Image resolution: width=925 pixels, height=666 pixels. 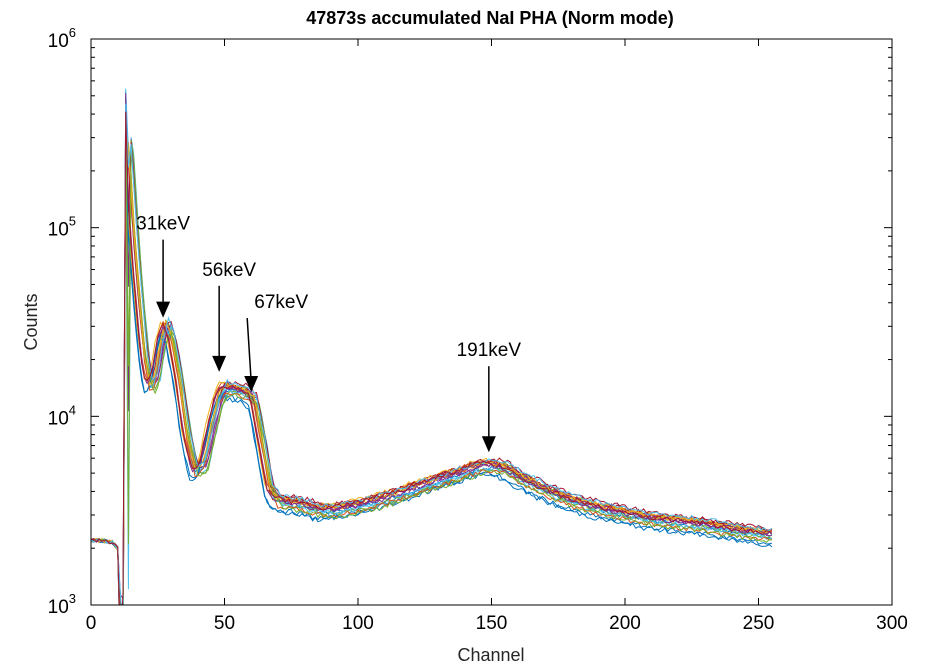 I want to click on chart-title: 47873s accumulated NaI PHA (Norm mode), so click(x=489, y=18).